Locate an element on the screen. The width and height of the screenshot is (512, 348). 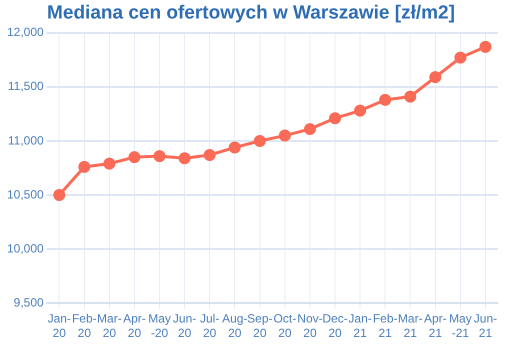
chart-title: Mediana cen ofertowych w Warszawie [zł/m2] is located at coordinates (251, 13).